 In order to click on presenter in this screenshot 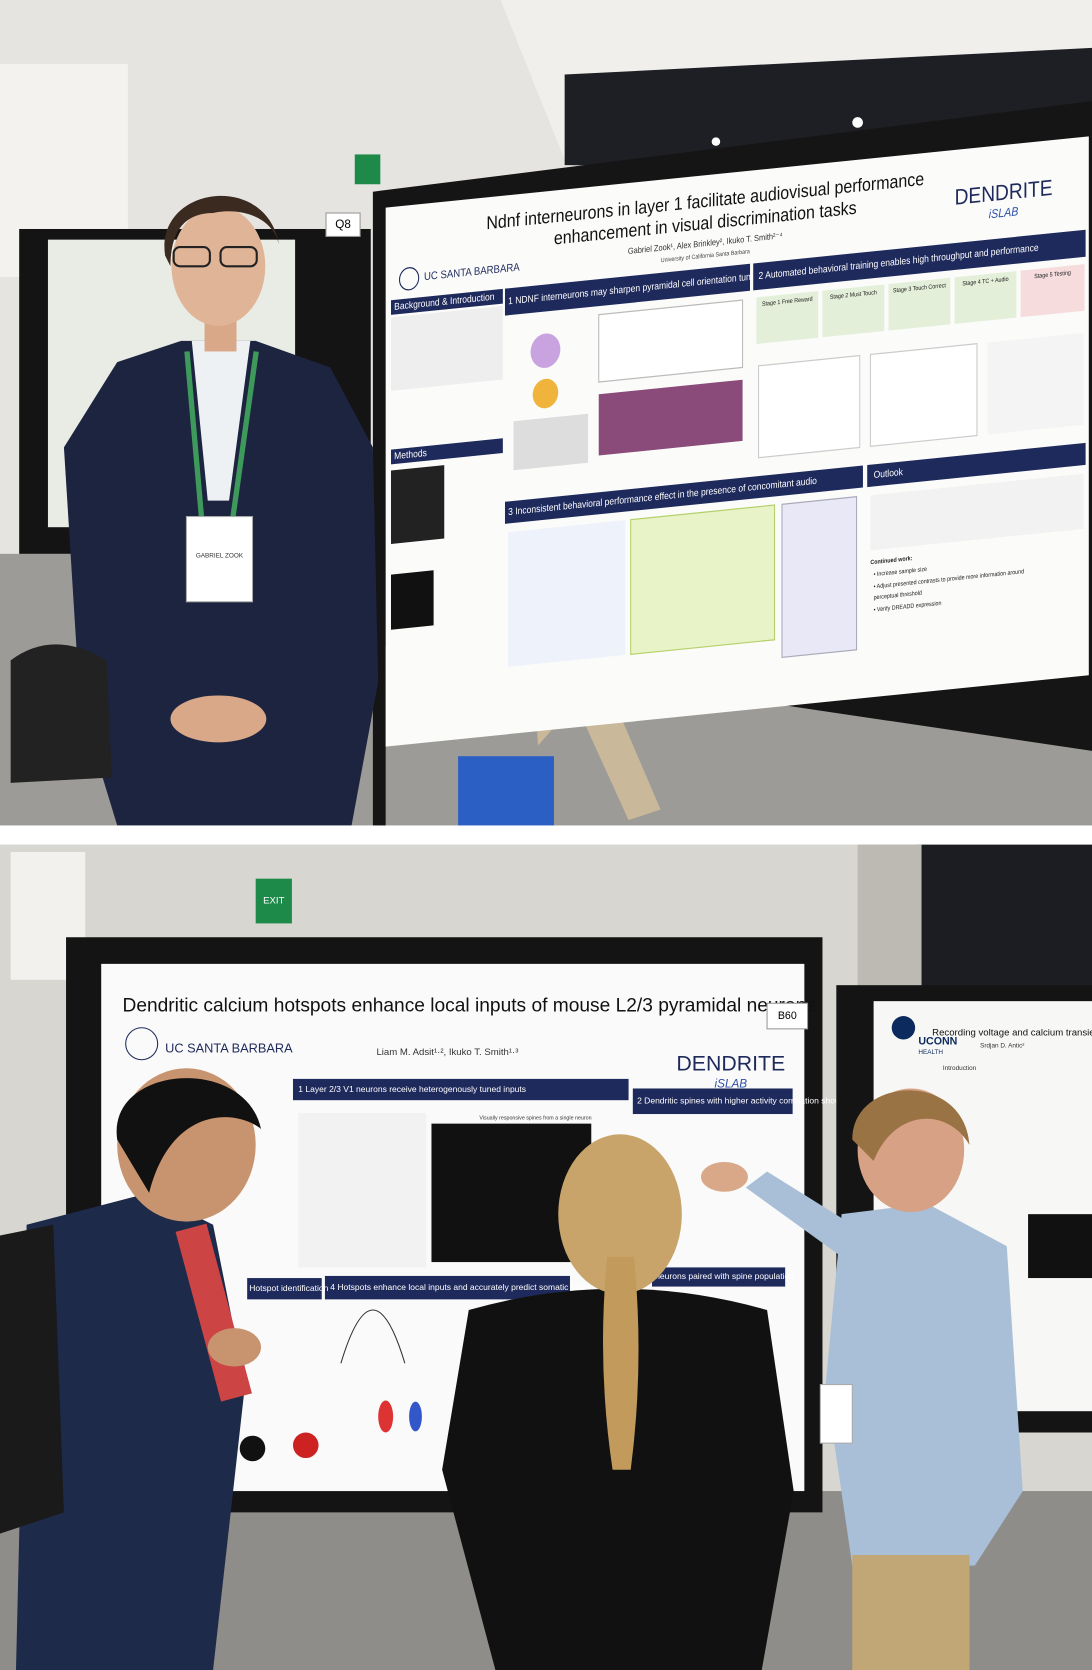, I will do `click(862, 1379)`.